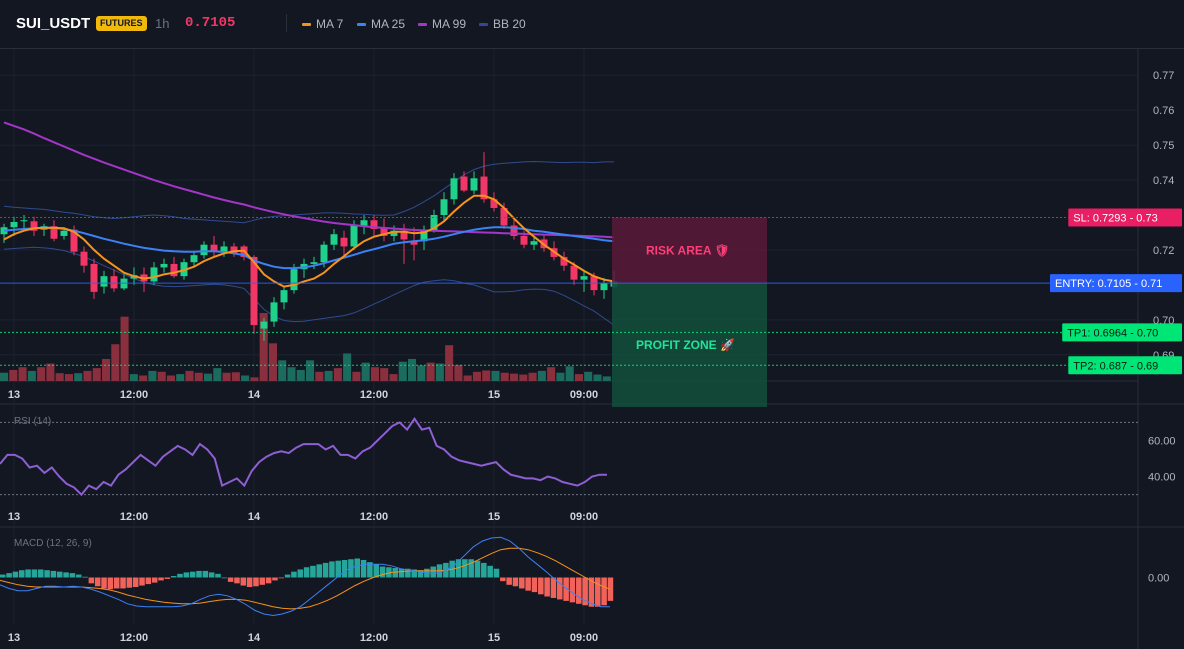 Image resolution: width=1184 pixels, height=649 pixels. I want to click on time-axis-label: 09:00, so click(584, 638).